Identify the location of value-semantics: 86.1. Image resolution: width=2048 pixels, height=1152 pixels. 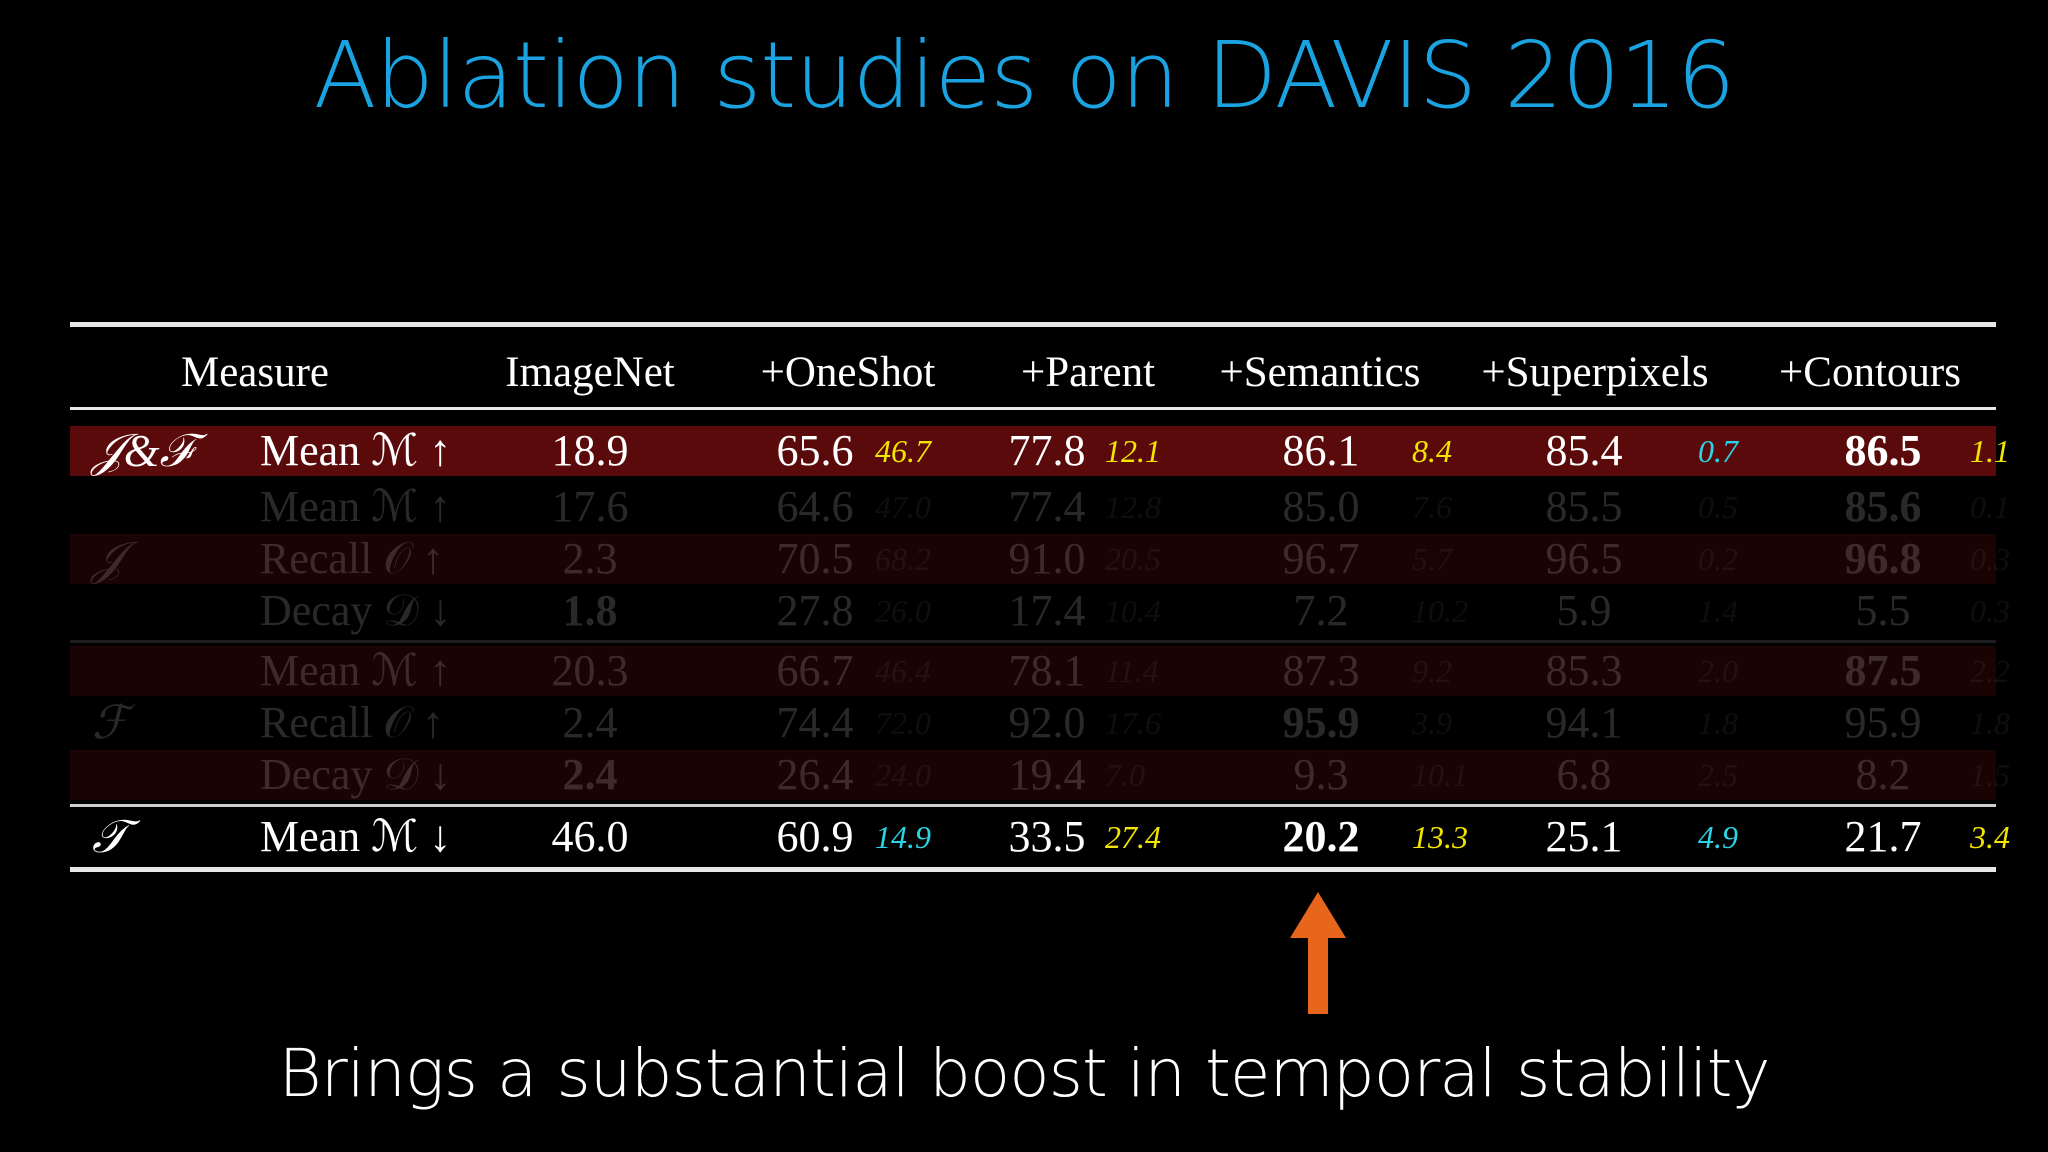
(1321, 450).